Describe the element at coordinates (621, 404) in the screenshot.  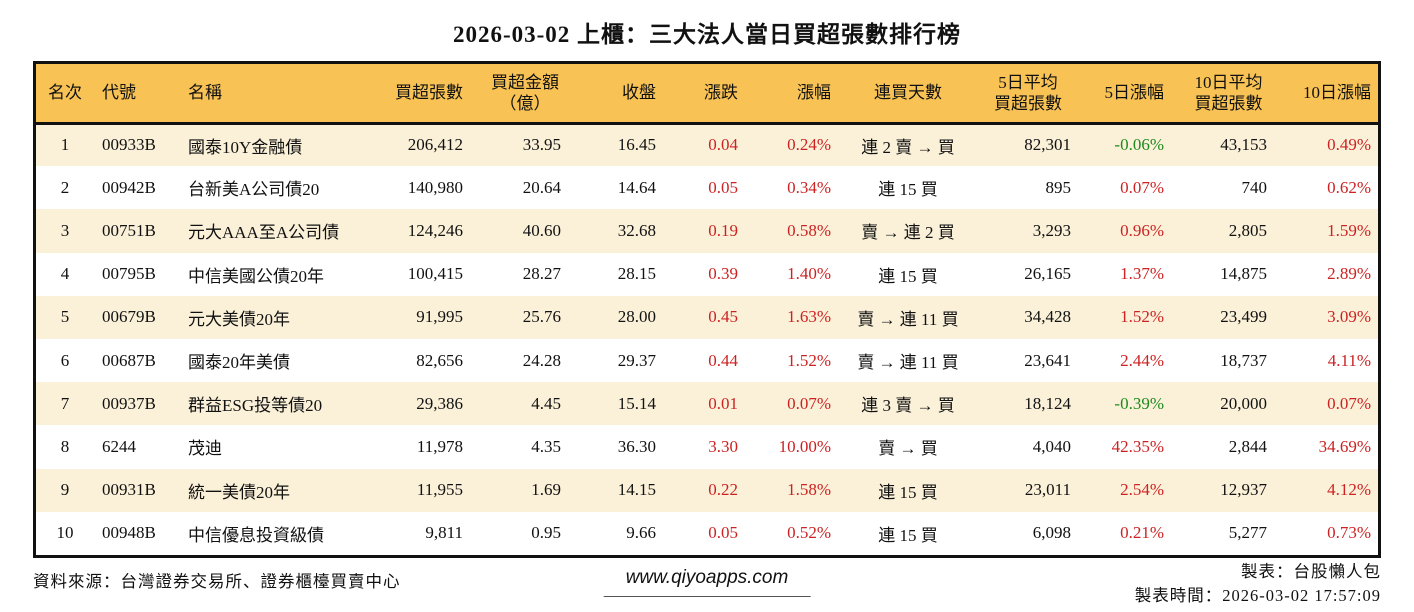
I see `cell-close: 15.14` at that location.